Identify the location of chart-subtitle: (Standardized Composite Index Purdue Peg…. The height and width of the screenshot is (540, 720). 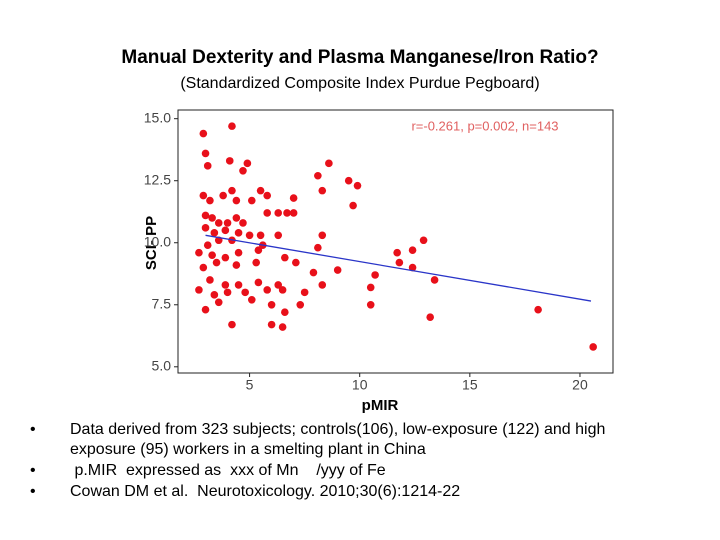
(359, 83).